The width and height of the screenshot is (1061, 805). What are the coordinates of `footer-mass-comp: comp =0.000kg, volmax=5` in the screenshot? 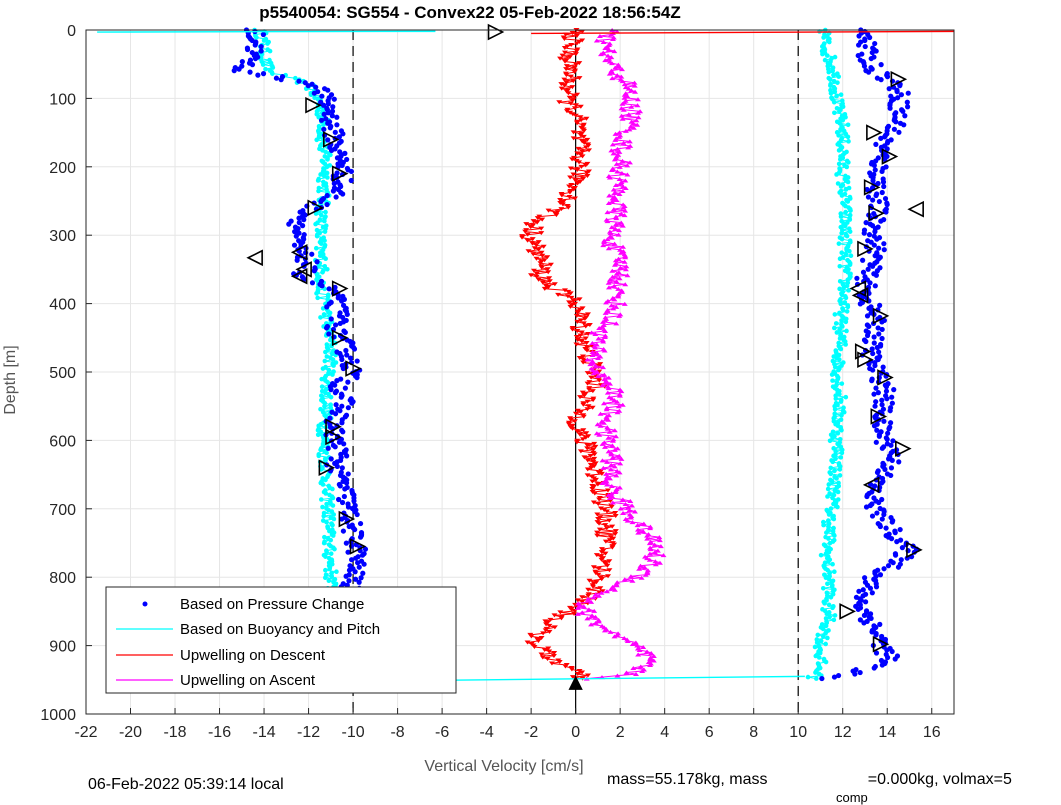 It's located at (924, 788).